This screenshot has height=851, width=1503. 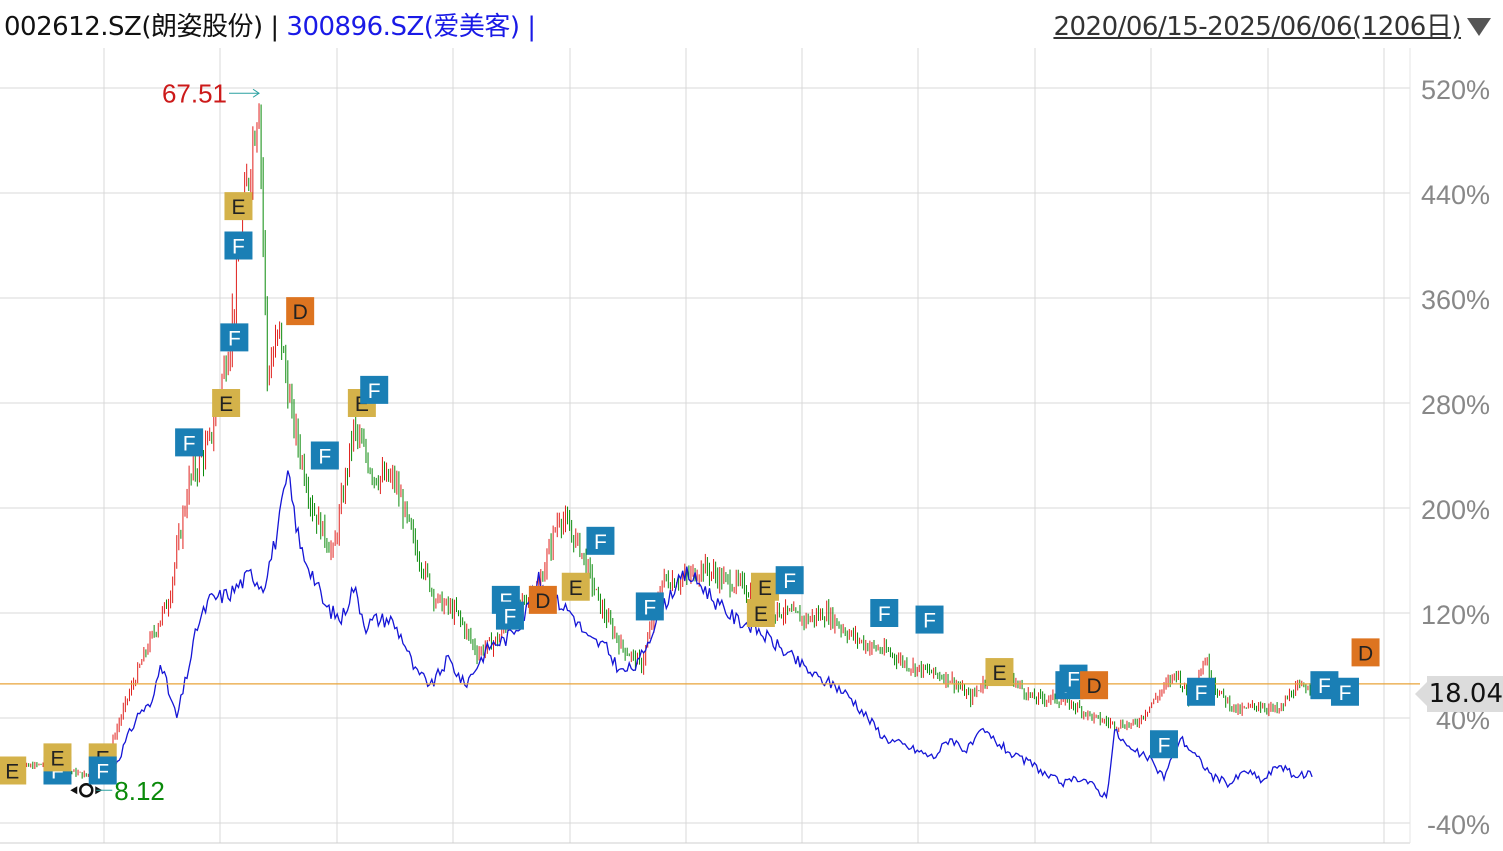 What do you see at coordinates (1459, 694) in the screenshot?
I see `current-price-tag: 18.04` at bounding box center [1459, 694].